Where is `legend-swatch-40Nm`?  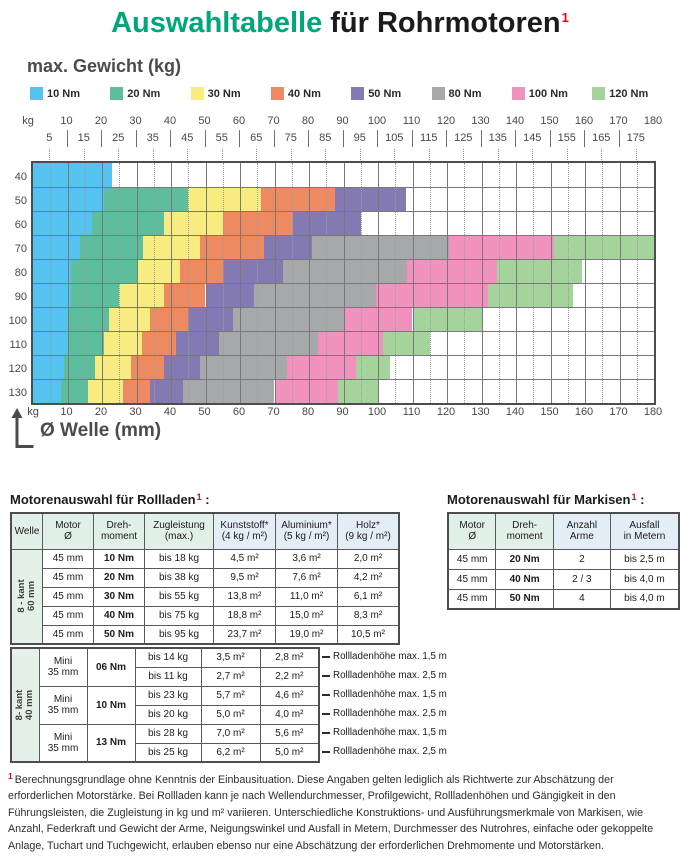
legend-swatch-40Nm is located at coordinates (277, 93).